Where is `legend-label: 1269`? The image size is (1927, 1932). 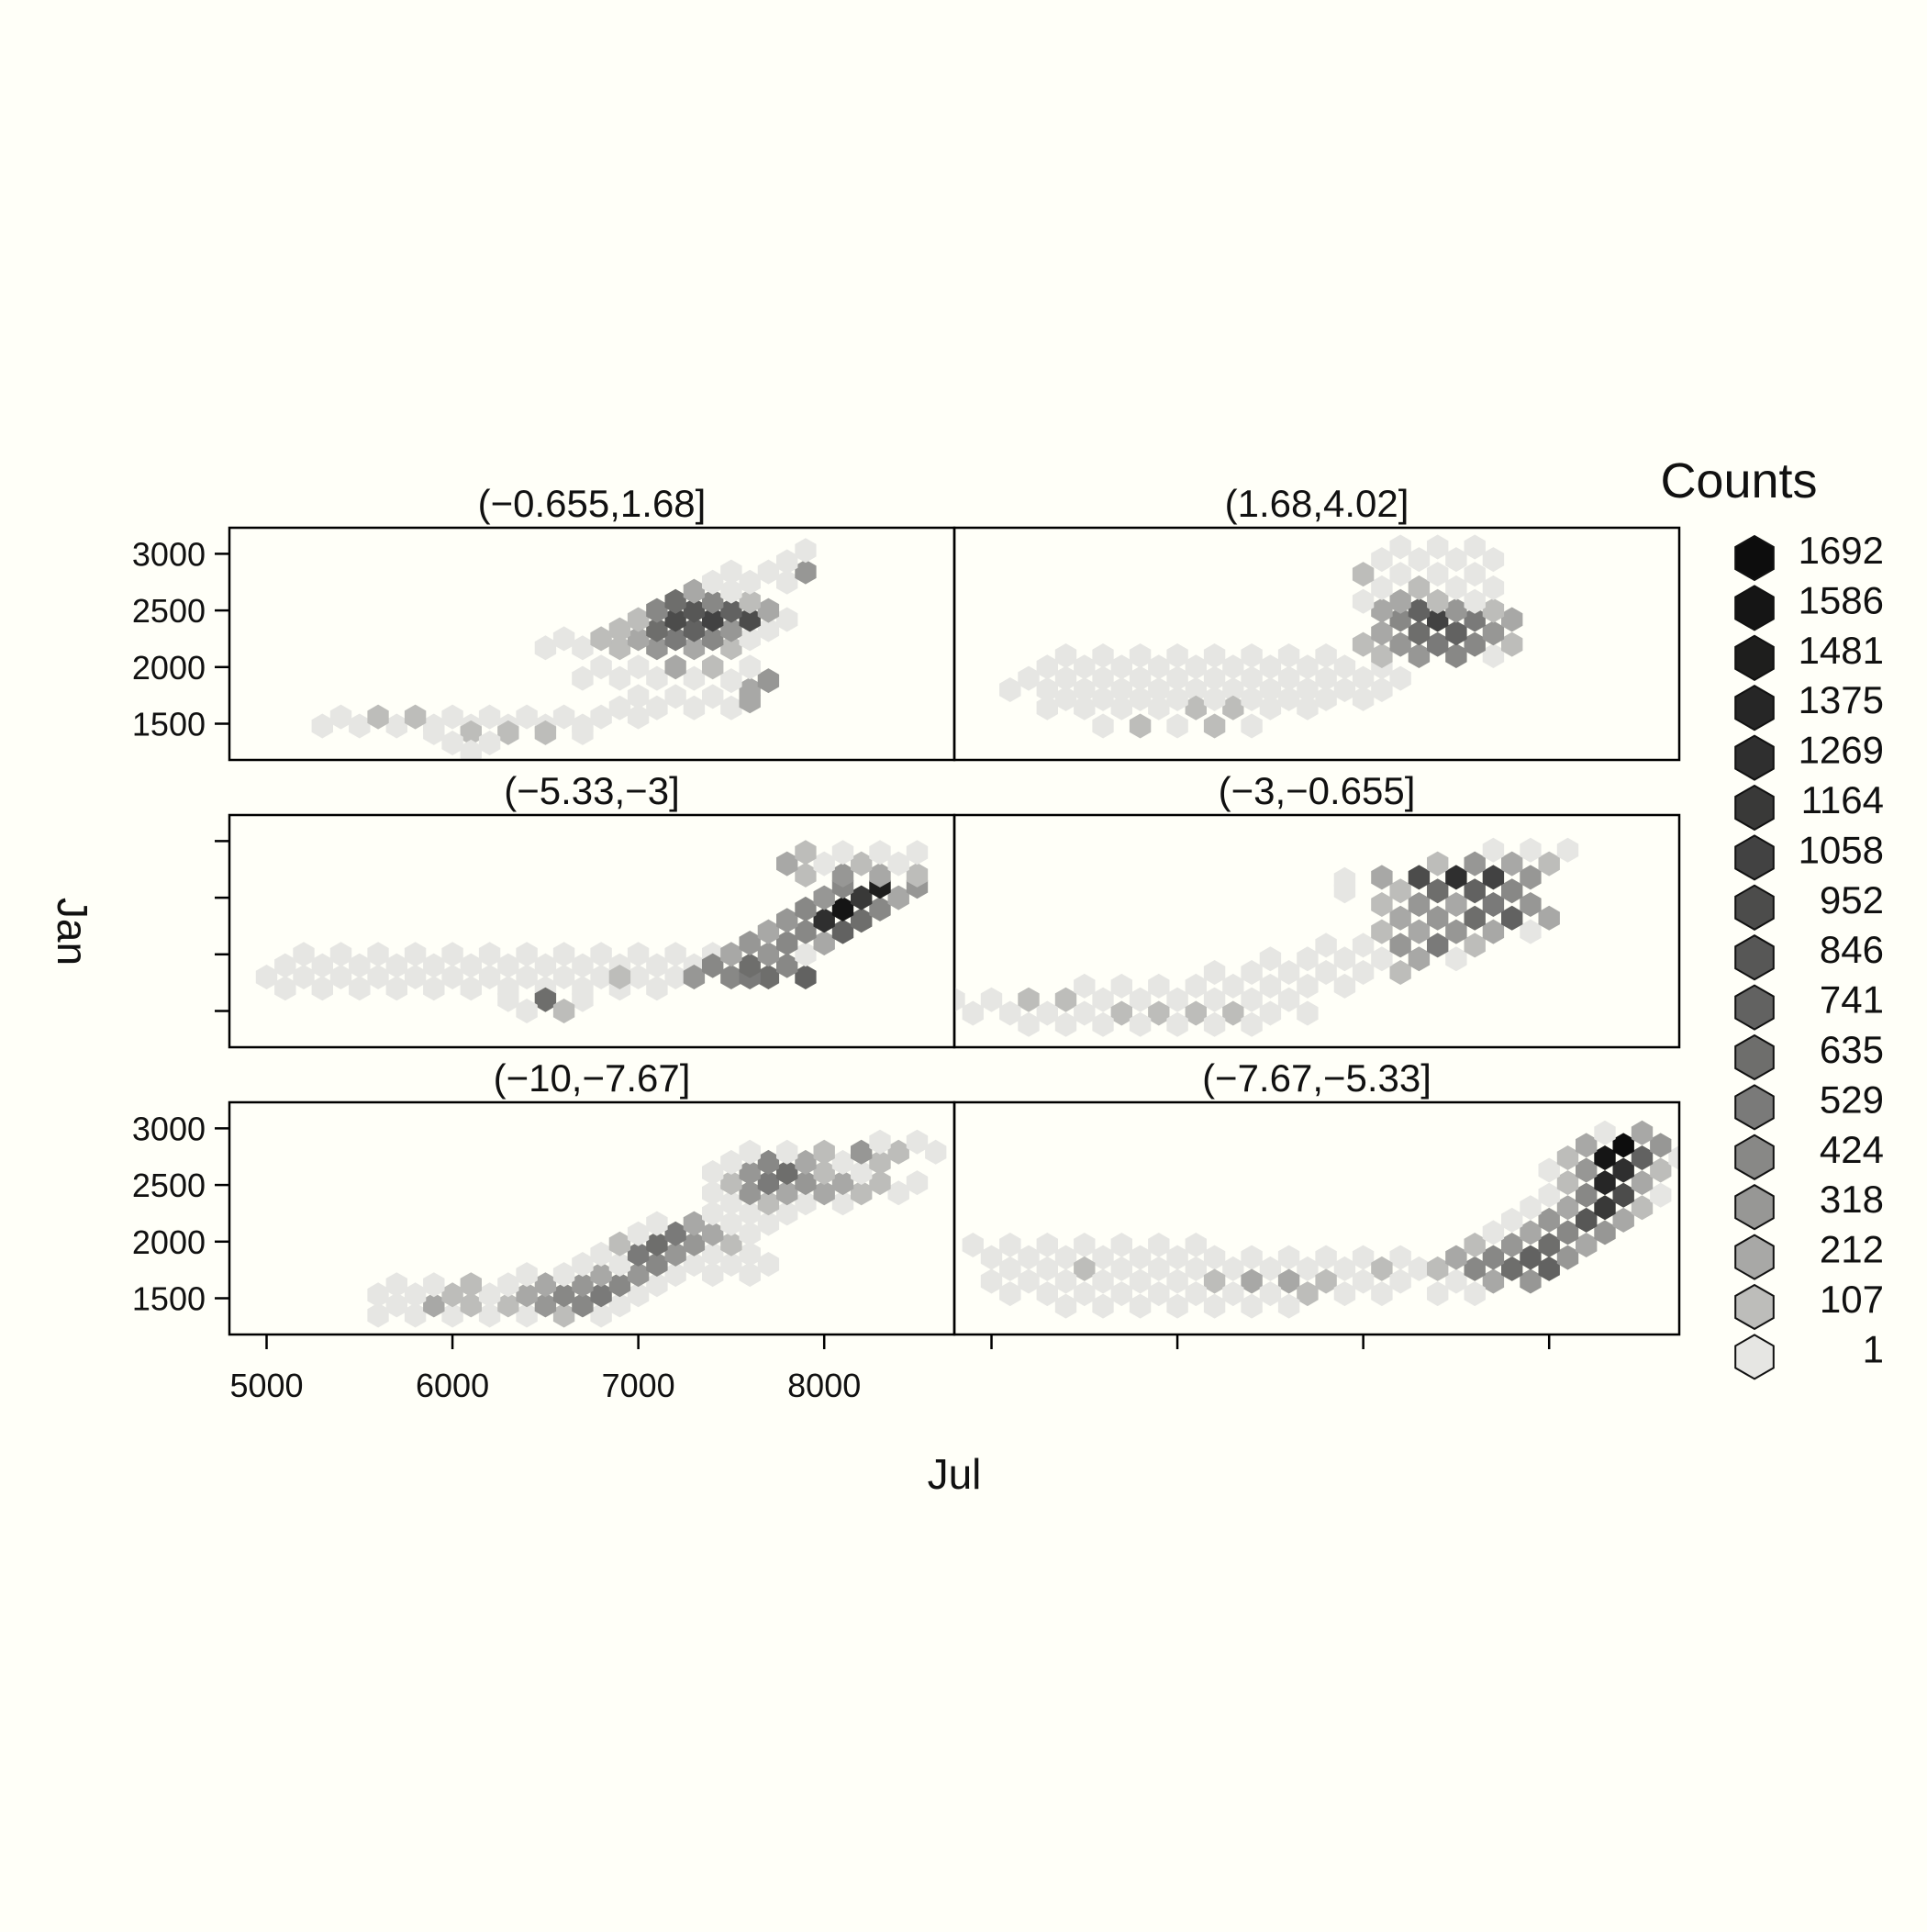 legend-label: 1269 is located at coordinates (1841, 750).